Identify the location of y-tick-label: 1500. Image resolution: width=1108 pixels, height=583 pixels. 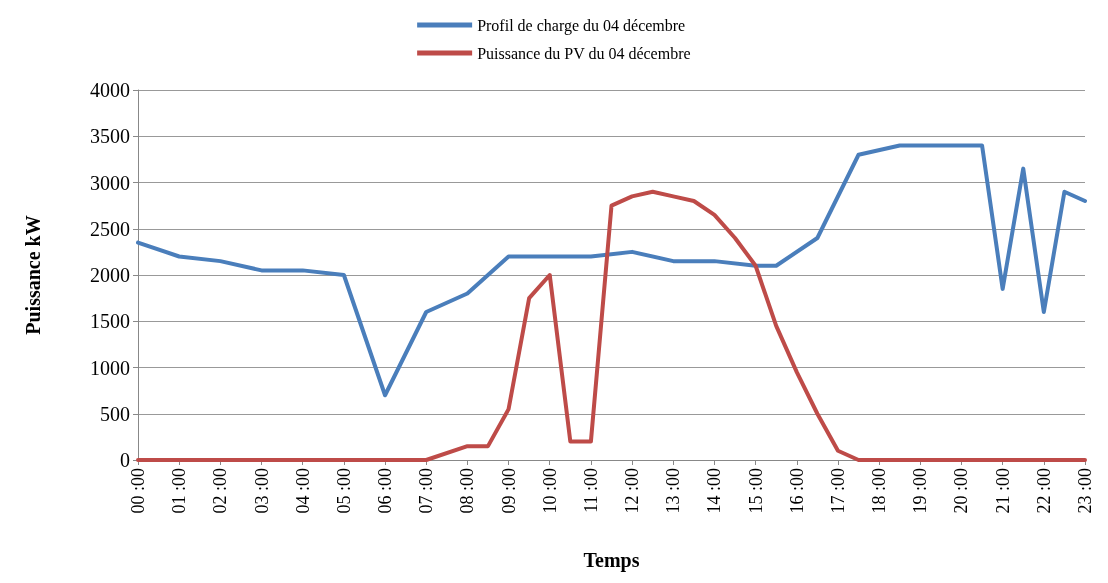
(110, 321).